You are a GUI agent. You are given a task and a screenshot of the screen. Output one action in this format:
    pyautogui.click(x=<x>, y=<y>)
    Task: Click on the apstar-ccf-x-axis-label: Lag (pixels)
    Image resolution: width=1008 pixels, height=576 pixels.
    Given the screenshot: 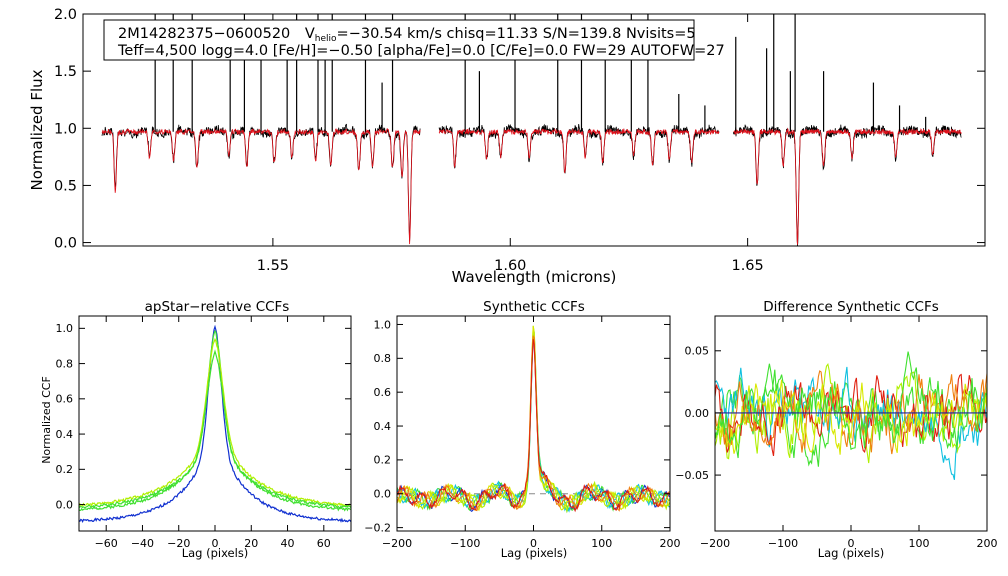 What is the action you would take?
    pyautogui.click(x=215, y=553)
    